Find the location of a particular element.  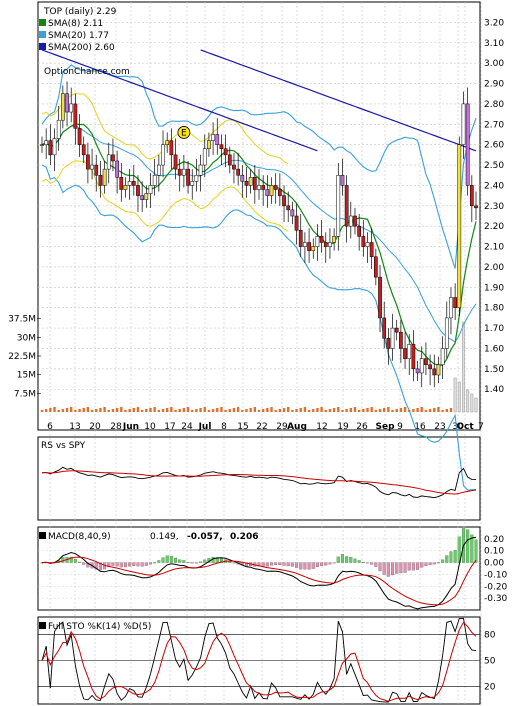

legend-label-2: SMA(200) 2.60 is located at coordinates (81, 48).